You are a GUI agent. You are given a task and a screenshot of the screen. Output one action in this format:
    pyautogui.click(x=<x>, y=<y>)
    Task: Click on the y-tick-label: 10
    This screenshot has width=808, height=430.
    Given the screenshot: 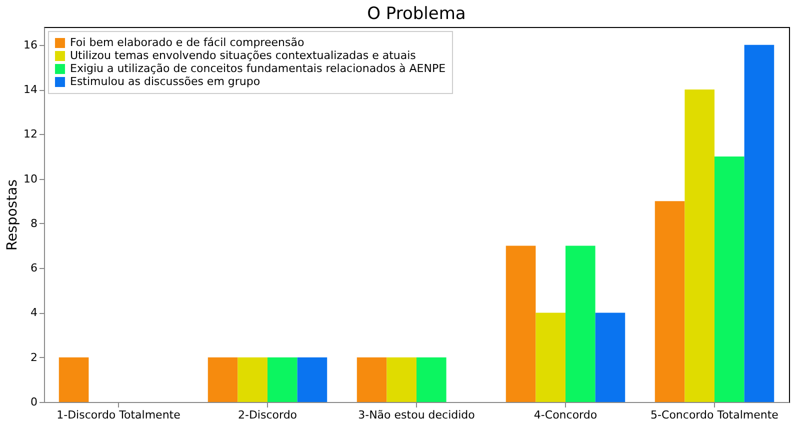 What is the action you would take?
    pyautogui.click(x=31, y=179)
    